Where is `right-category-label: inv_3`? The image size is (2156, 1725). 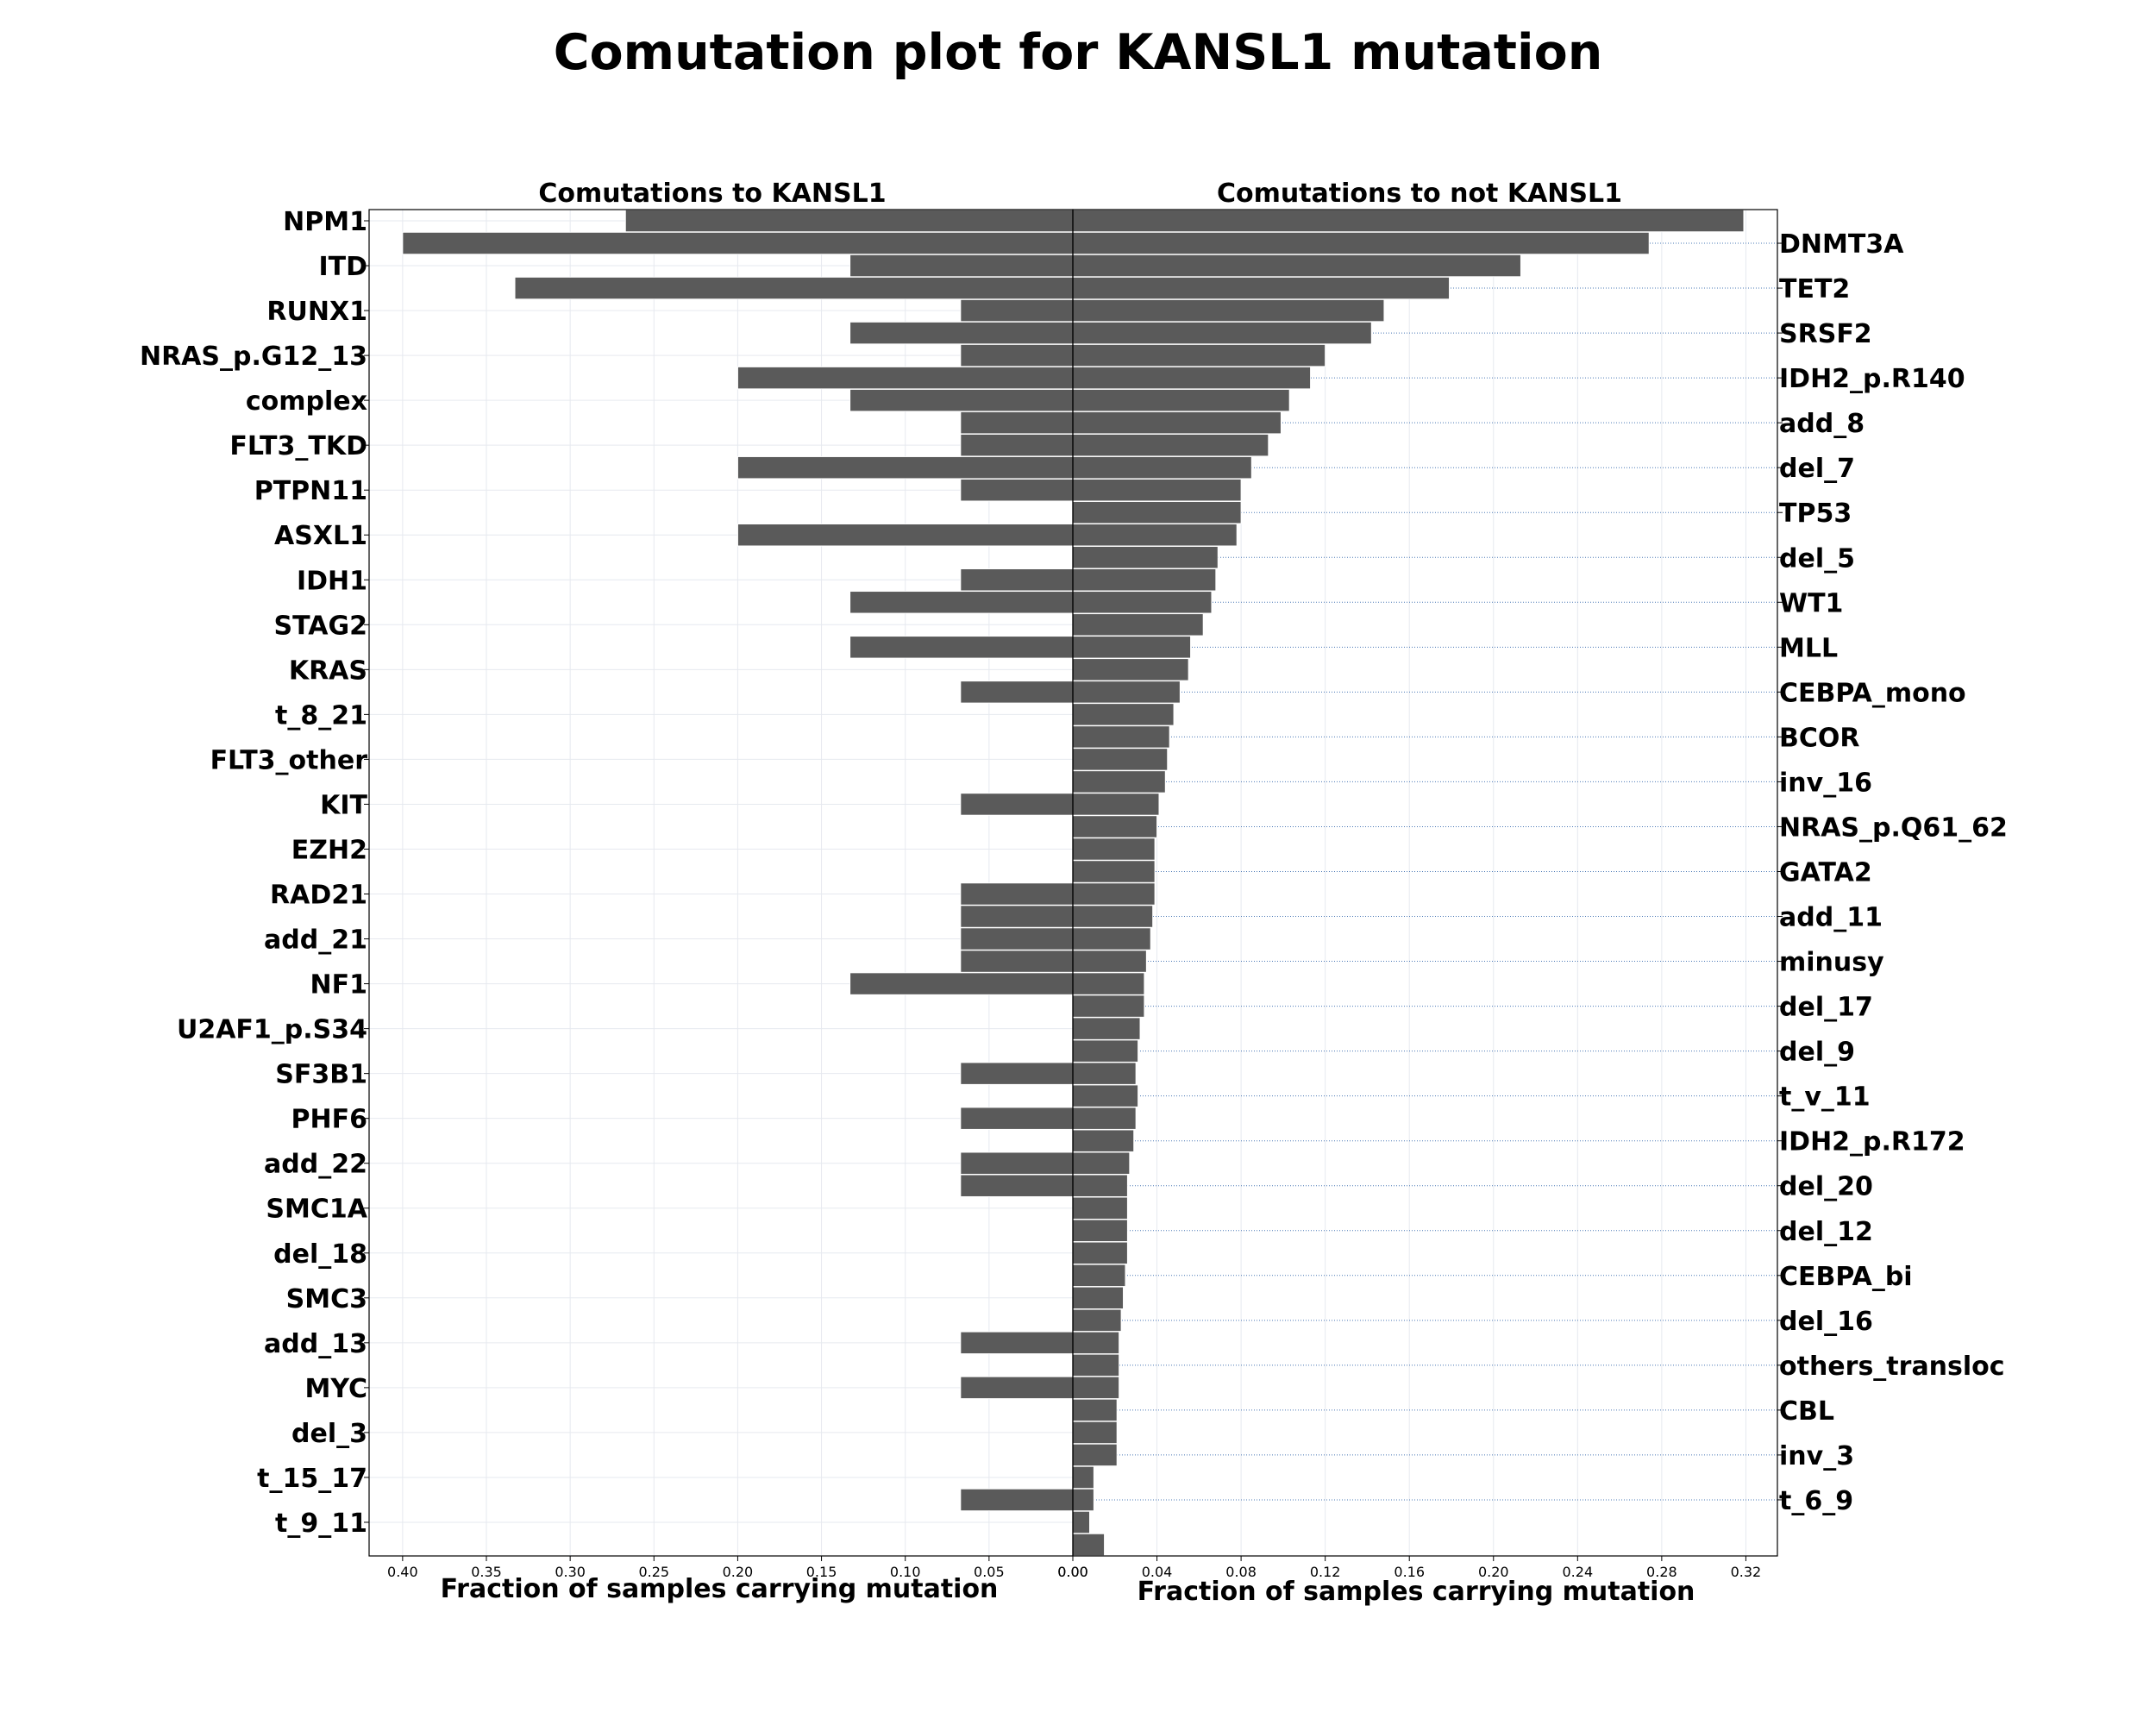
right-category-label: inv_3 is located at coordinates (1816, 1456).